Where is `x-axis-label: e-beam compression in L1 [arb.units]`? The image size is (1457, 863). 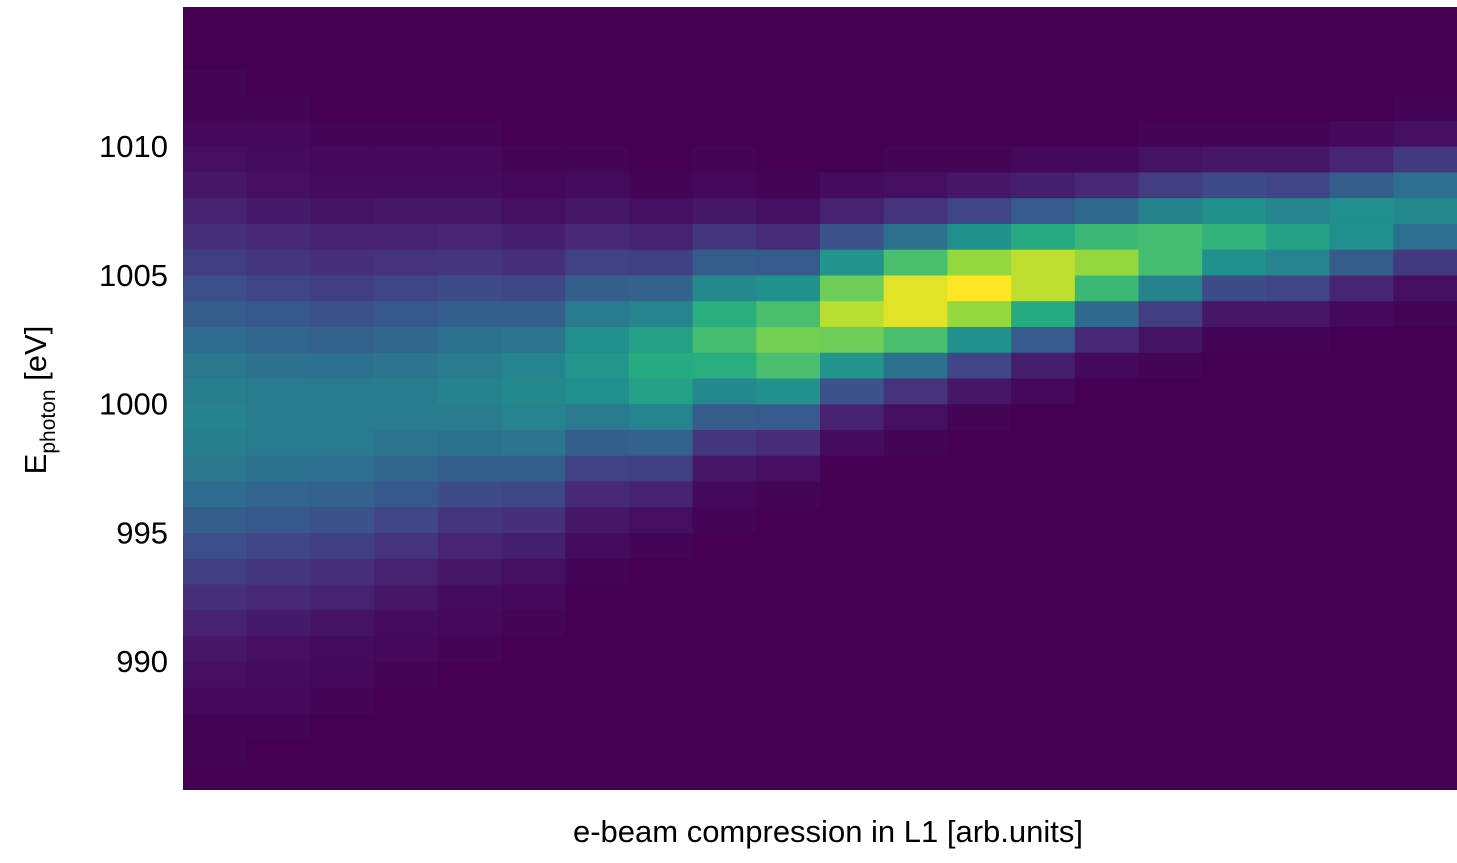
x-axis-label: e-beam compression in L1 [arb.units] is located at coordinates (828, 831).